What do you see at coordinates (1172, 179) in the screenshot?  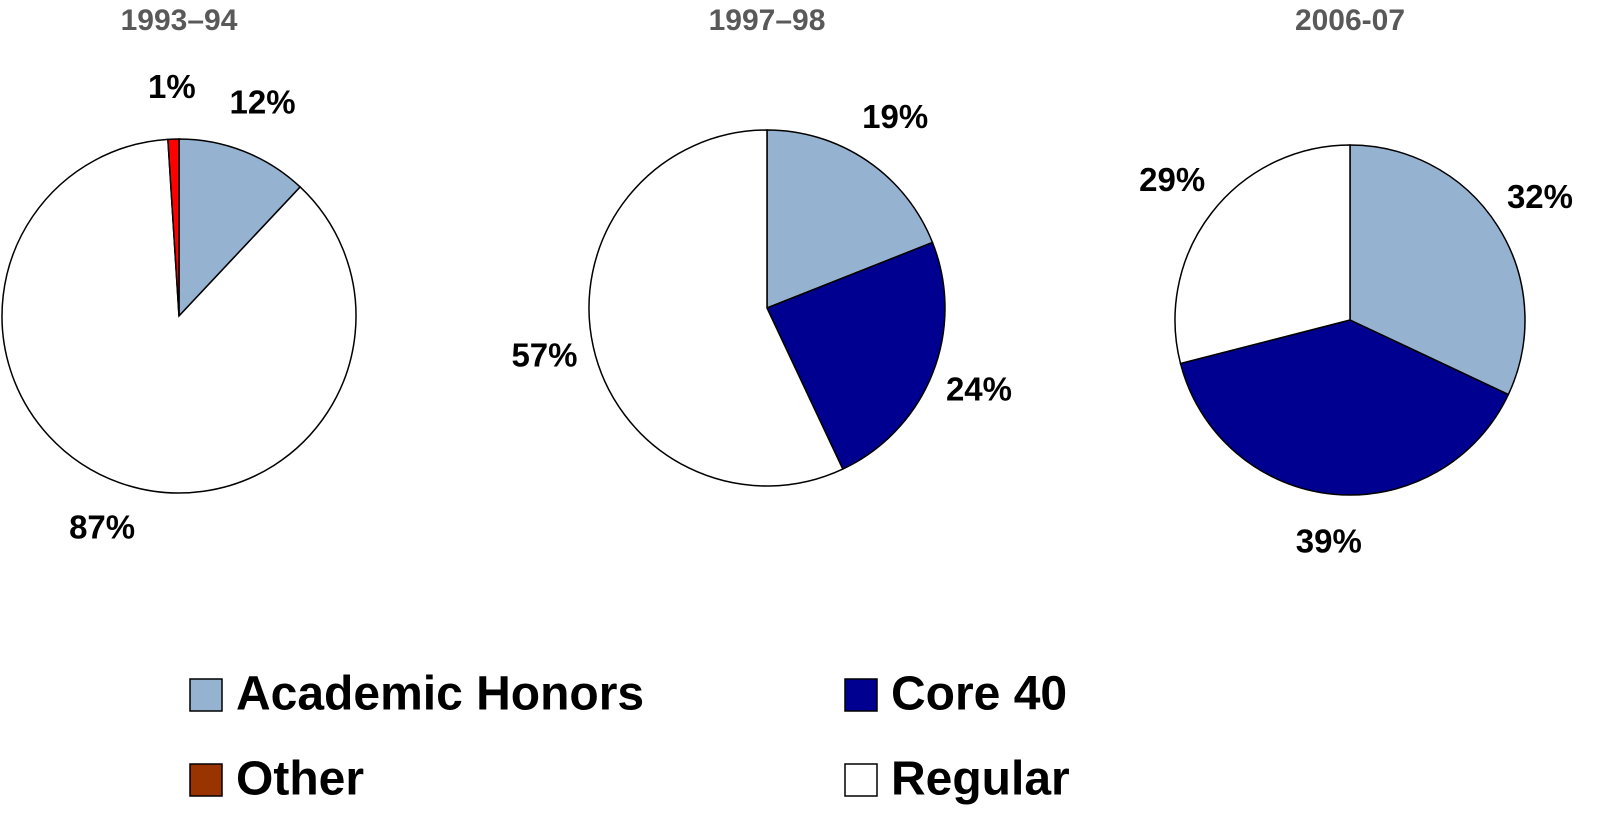 I see `value-label: 29%` at bounding box center [1172, 179].